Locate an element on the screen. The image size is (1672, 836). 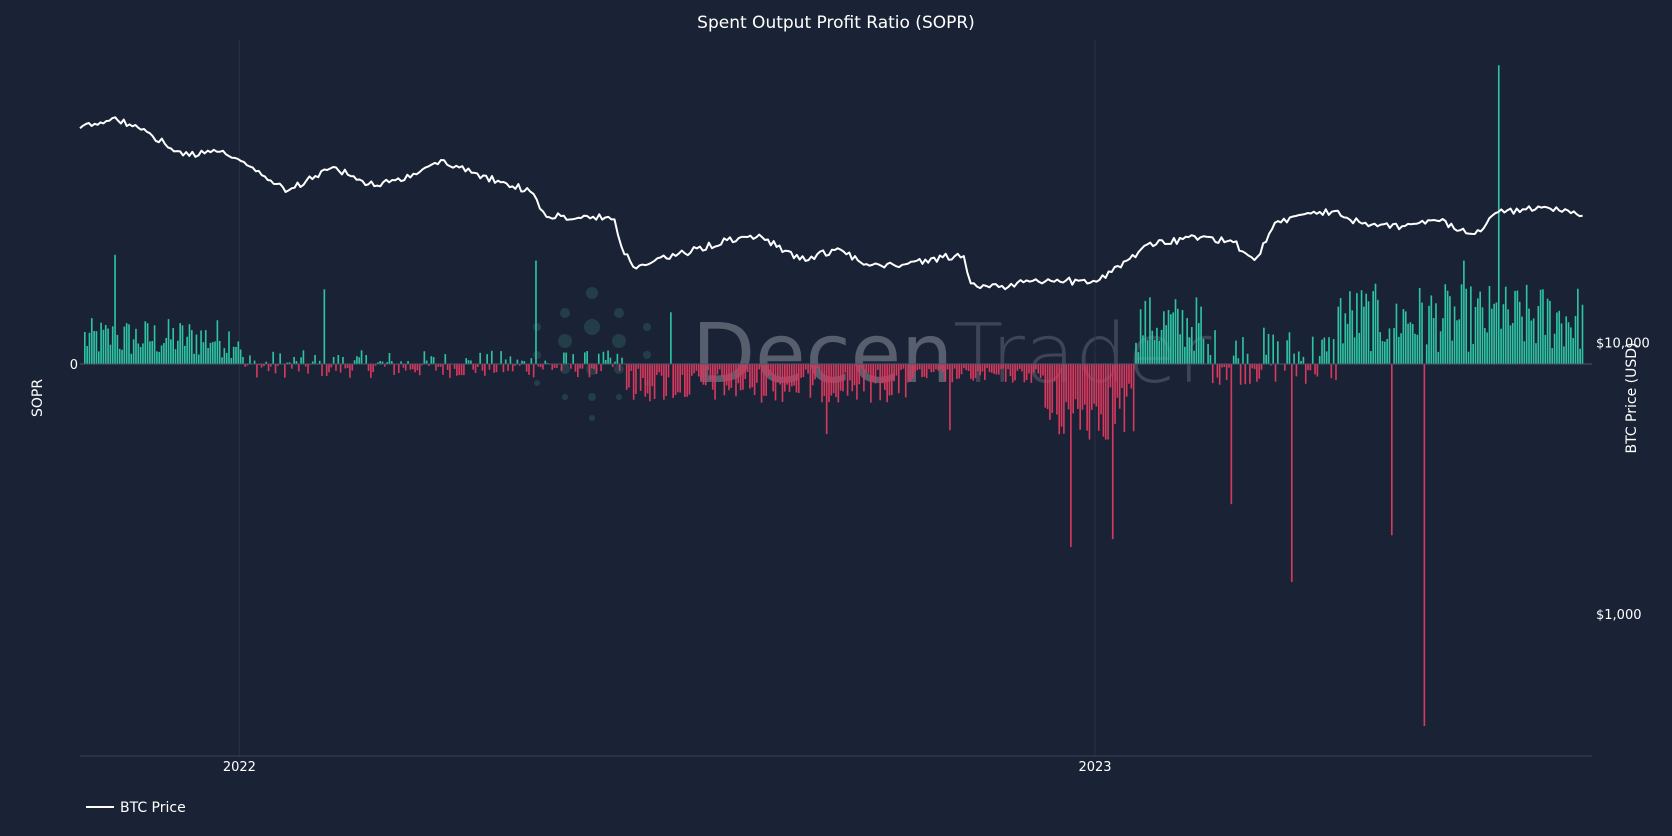
legend: BTC Price is located at coordinates (136, 808).